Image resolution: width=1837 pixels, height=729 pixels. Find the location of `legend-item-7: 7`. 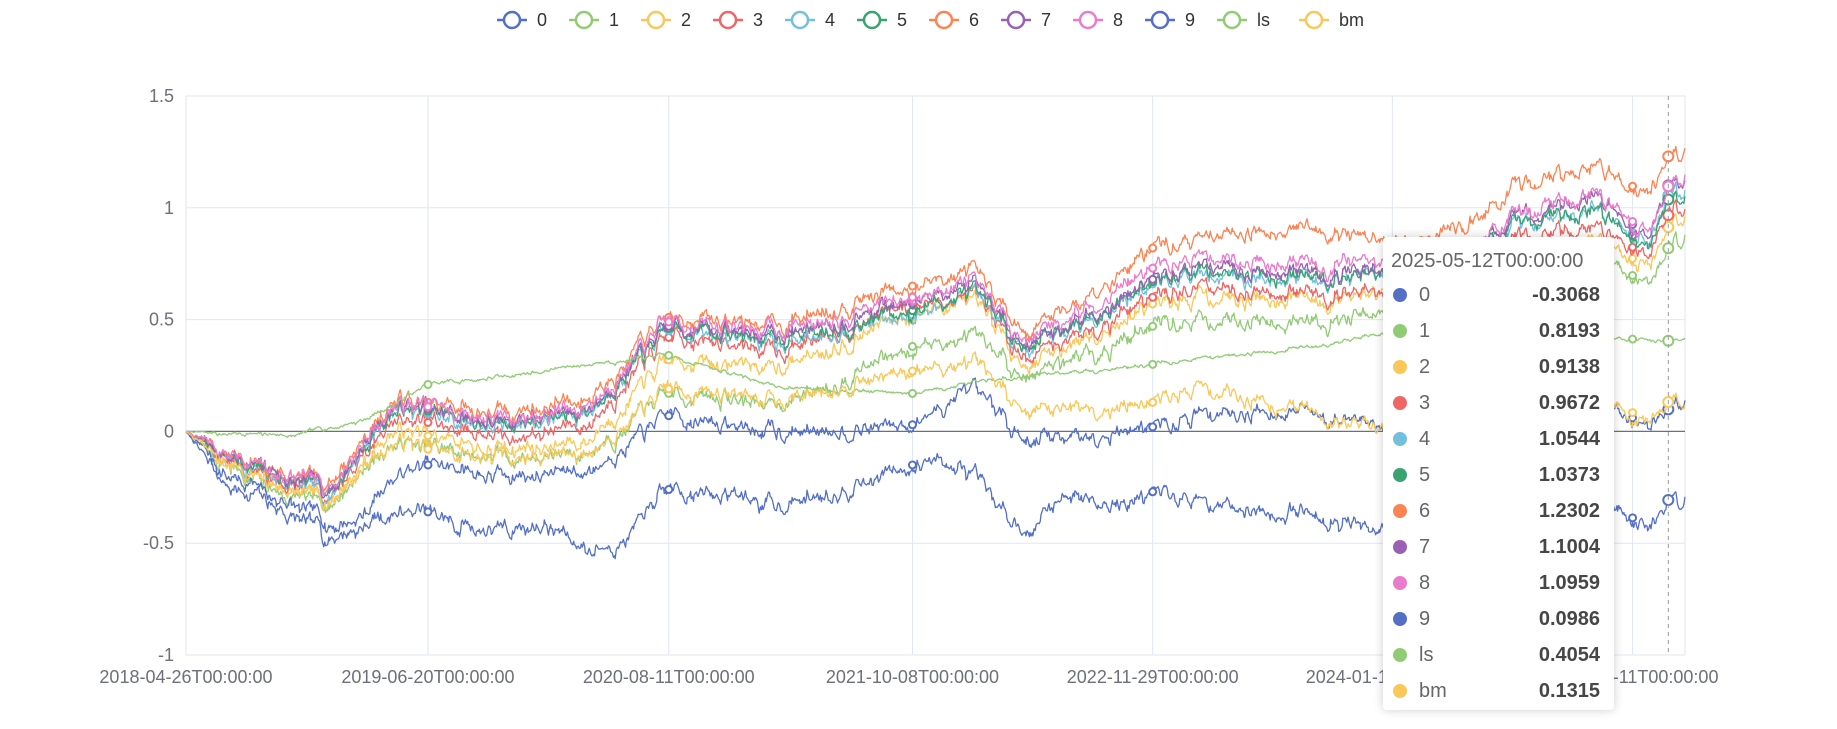

legend-item-7: 7 is located at coordinates (1026, 20).